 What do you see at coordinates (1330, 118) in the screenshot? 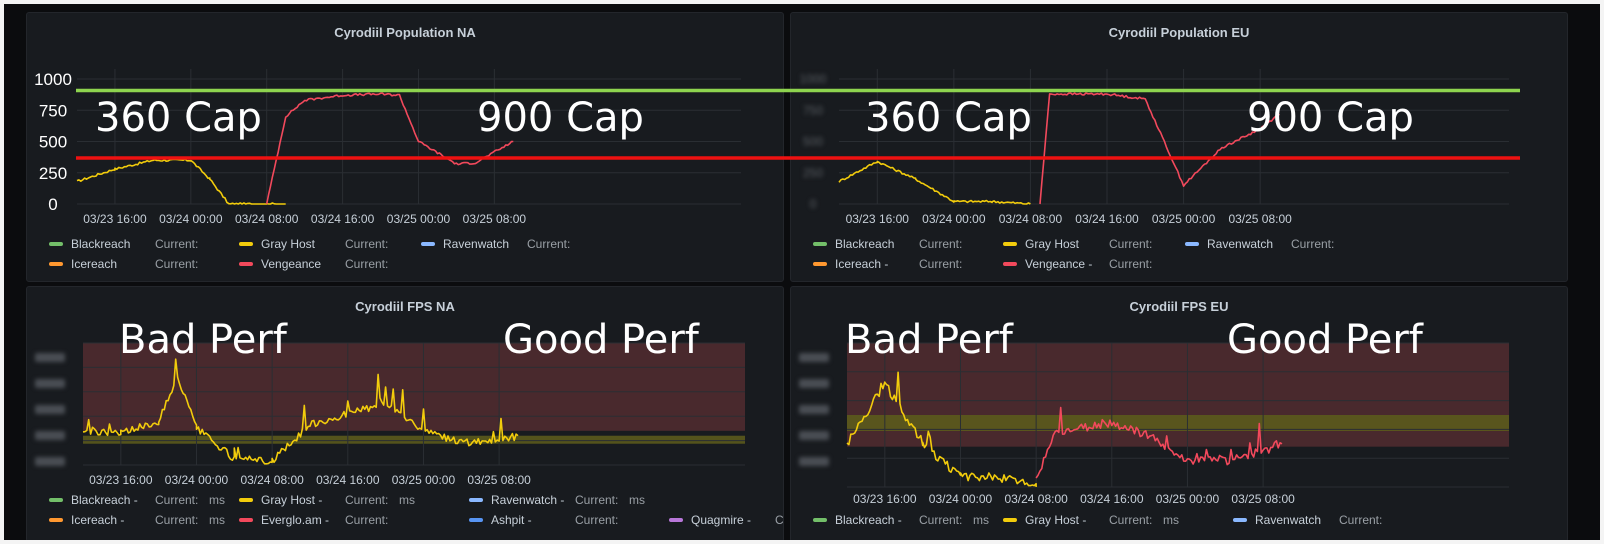
I see `annotation-right: 900 Cap` at bounding box center [1330, 118].